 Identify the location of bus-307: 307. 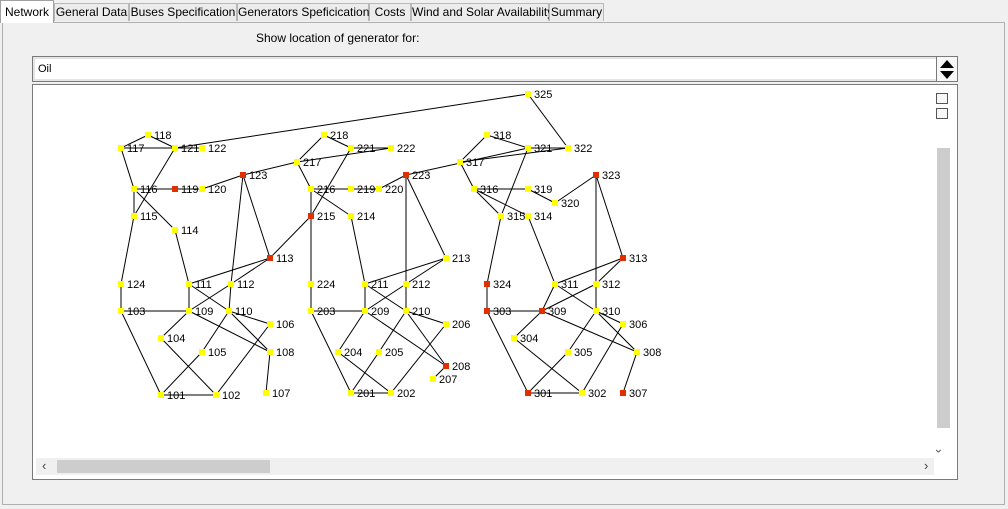
(633, 394).